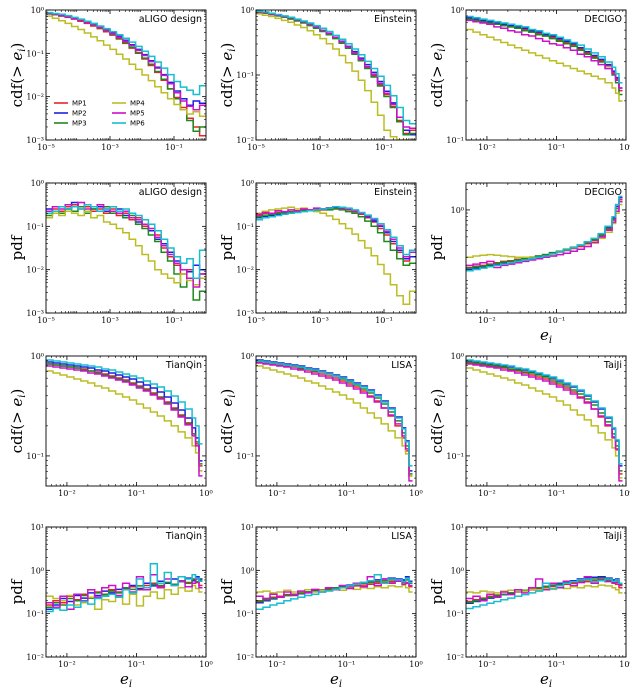 The height and width of the screenshot is (700, 630). What do you see at coordinates (137, 114) in the screenshot?
I see `legend-label-MP5: MP5` at bounding box center [137, 114].